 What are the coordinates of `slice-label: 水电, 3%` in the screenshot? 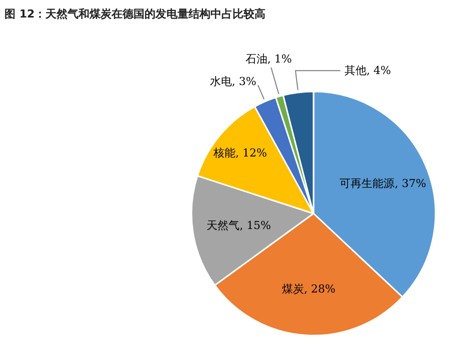 It's located at (233, 81).